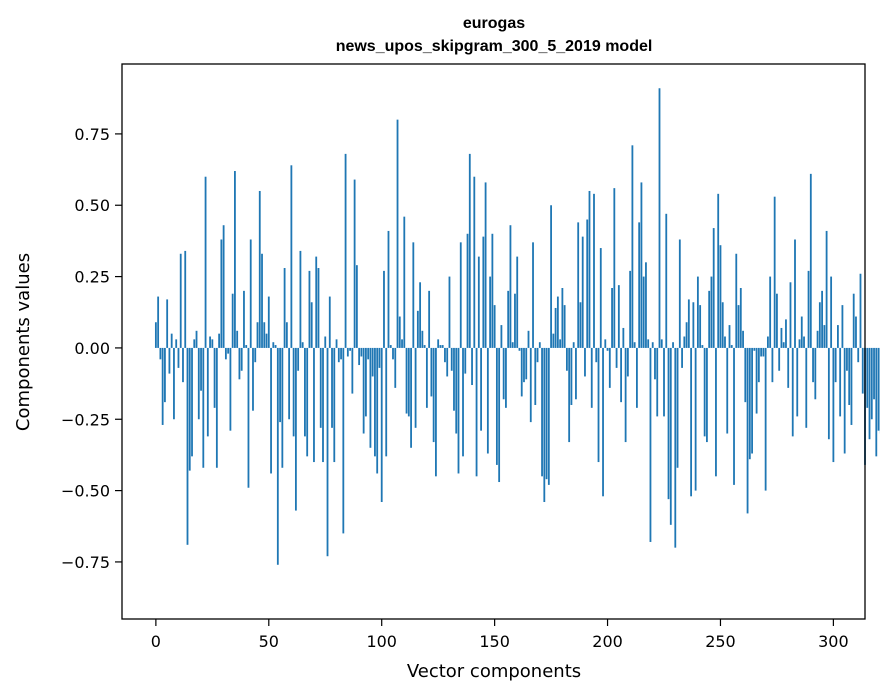  Describe the element at coordinates (23, 342) in the screenshot. I see `y-axis-label: Components values` at that location.